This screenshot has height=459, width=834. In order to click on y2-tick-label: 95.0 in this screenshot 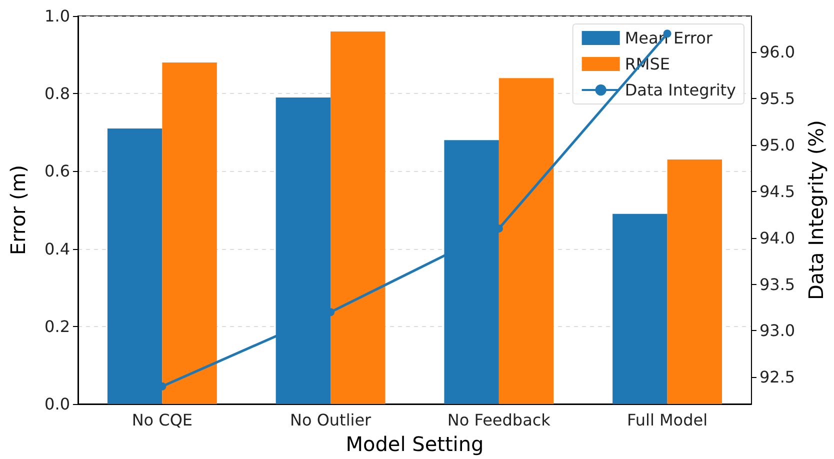, I will do `click(777, 145)`.